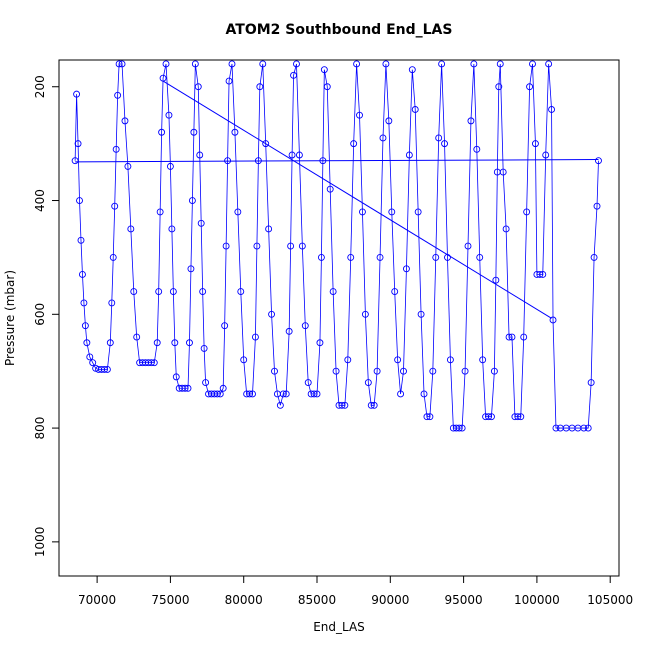 This screenshot has width=650, height=654. What do you see at coordinates (317, 600) in the screenshot?
I see `x-tick-label: 85000` at bounding box center [317, 600].